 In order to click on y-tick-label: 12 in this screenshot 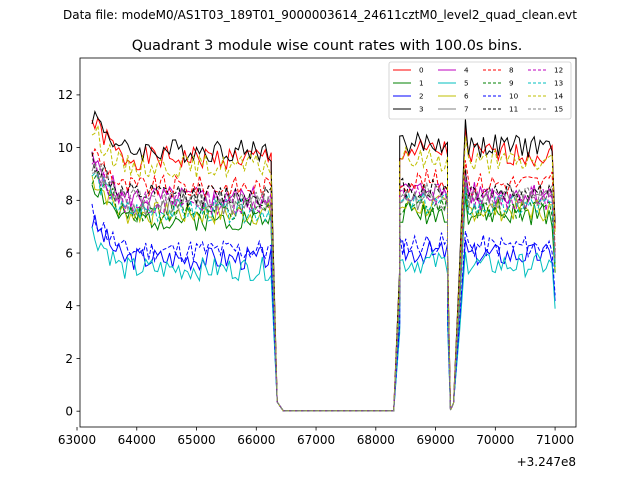, I will do `click(65, 95)`.